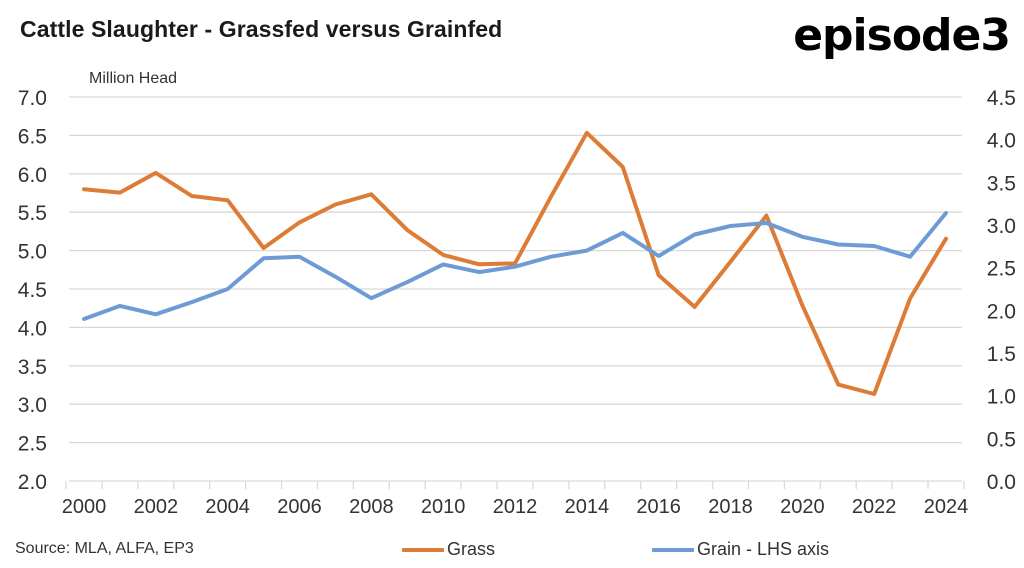 Image resolution: width=1024 pixels, height=568 pixels. Describe the element at coordinates (32, 444) in the screenshot. I see `left-y-tick-label: 2.5` at that location.